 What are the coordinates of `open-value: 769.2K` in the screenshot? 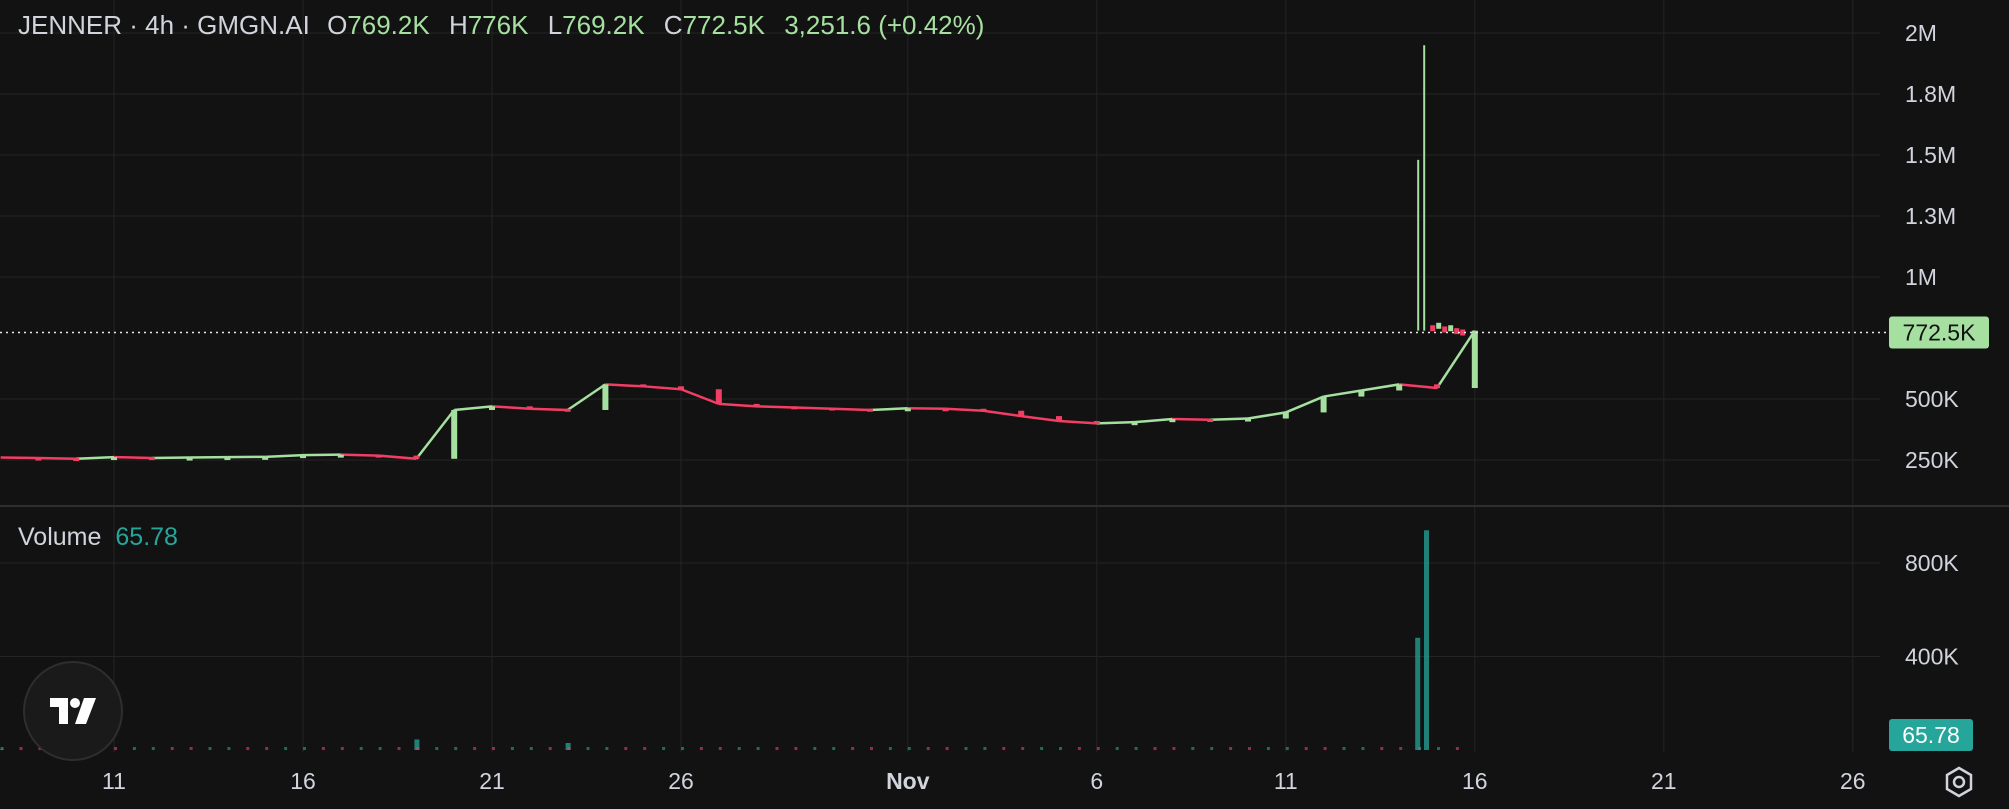 It's located at (388, 25).